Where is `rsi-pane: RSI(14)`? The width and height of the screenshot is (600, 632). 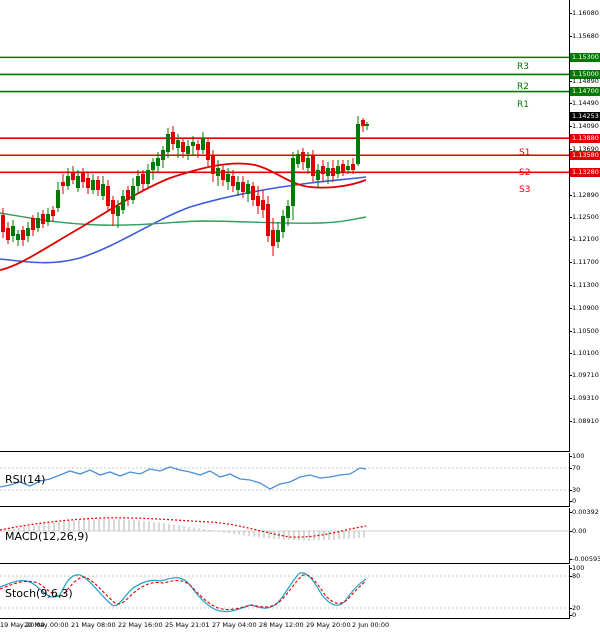 rsi-pane: RSI(14) is located at coordinates (285, 480).